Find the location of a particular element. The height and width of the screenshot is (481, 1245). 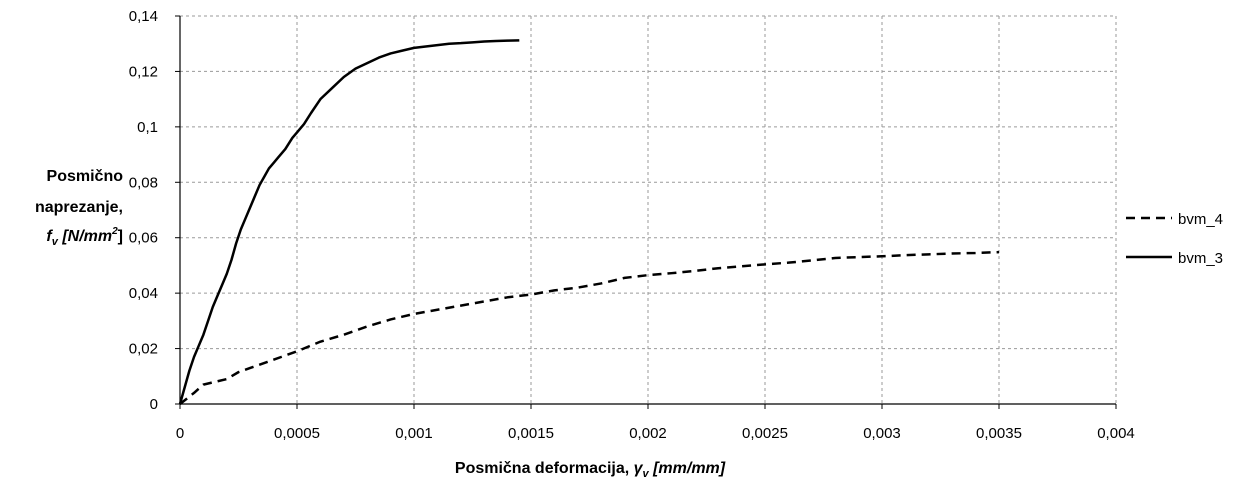

legend-label-bvm_4: bvm_4 is located at coordinates (1200, 219).